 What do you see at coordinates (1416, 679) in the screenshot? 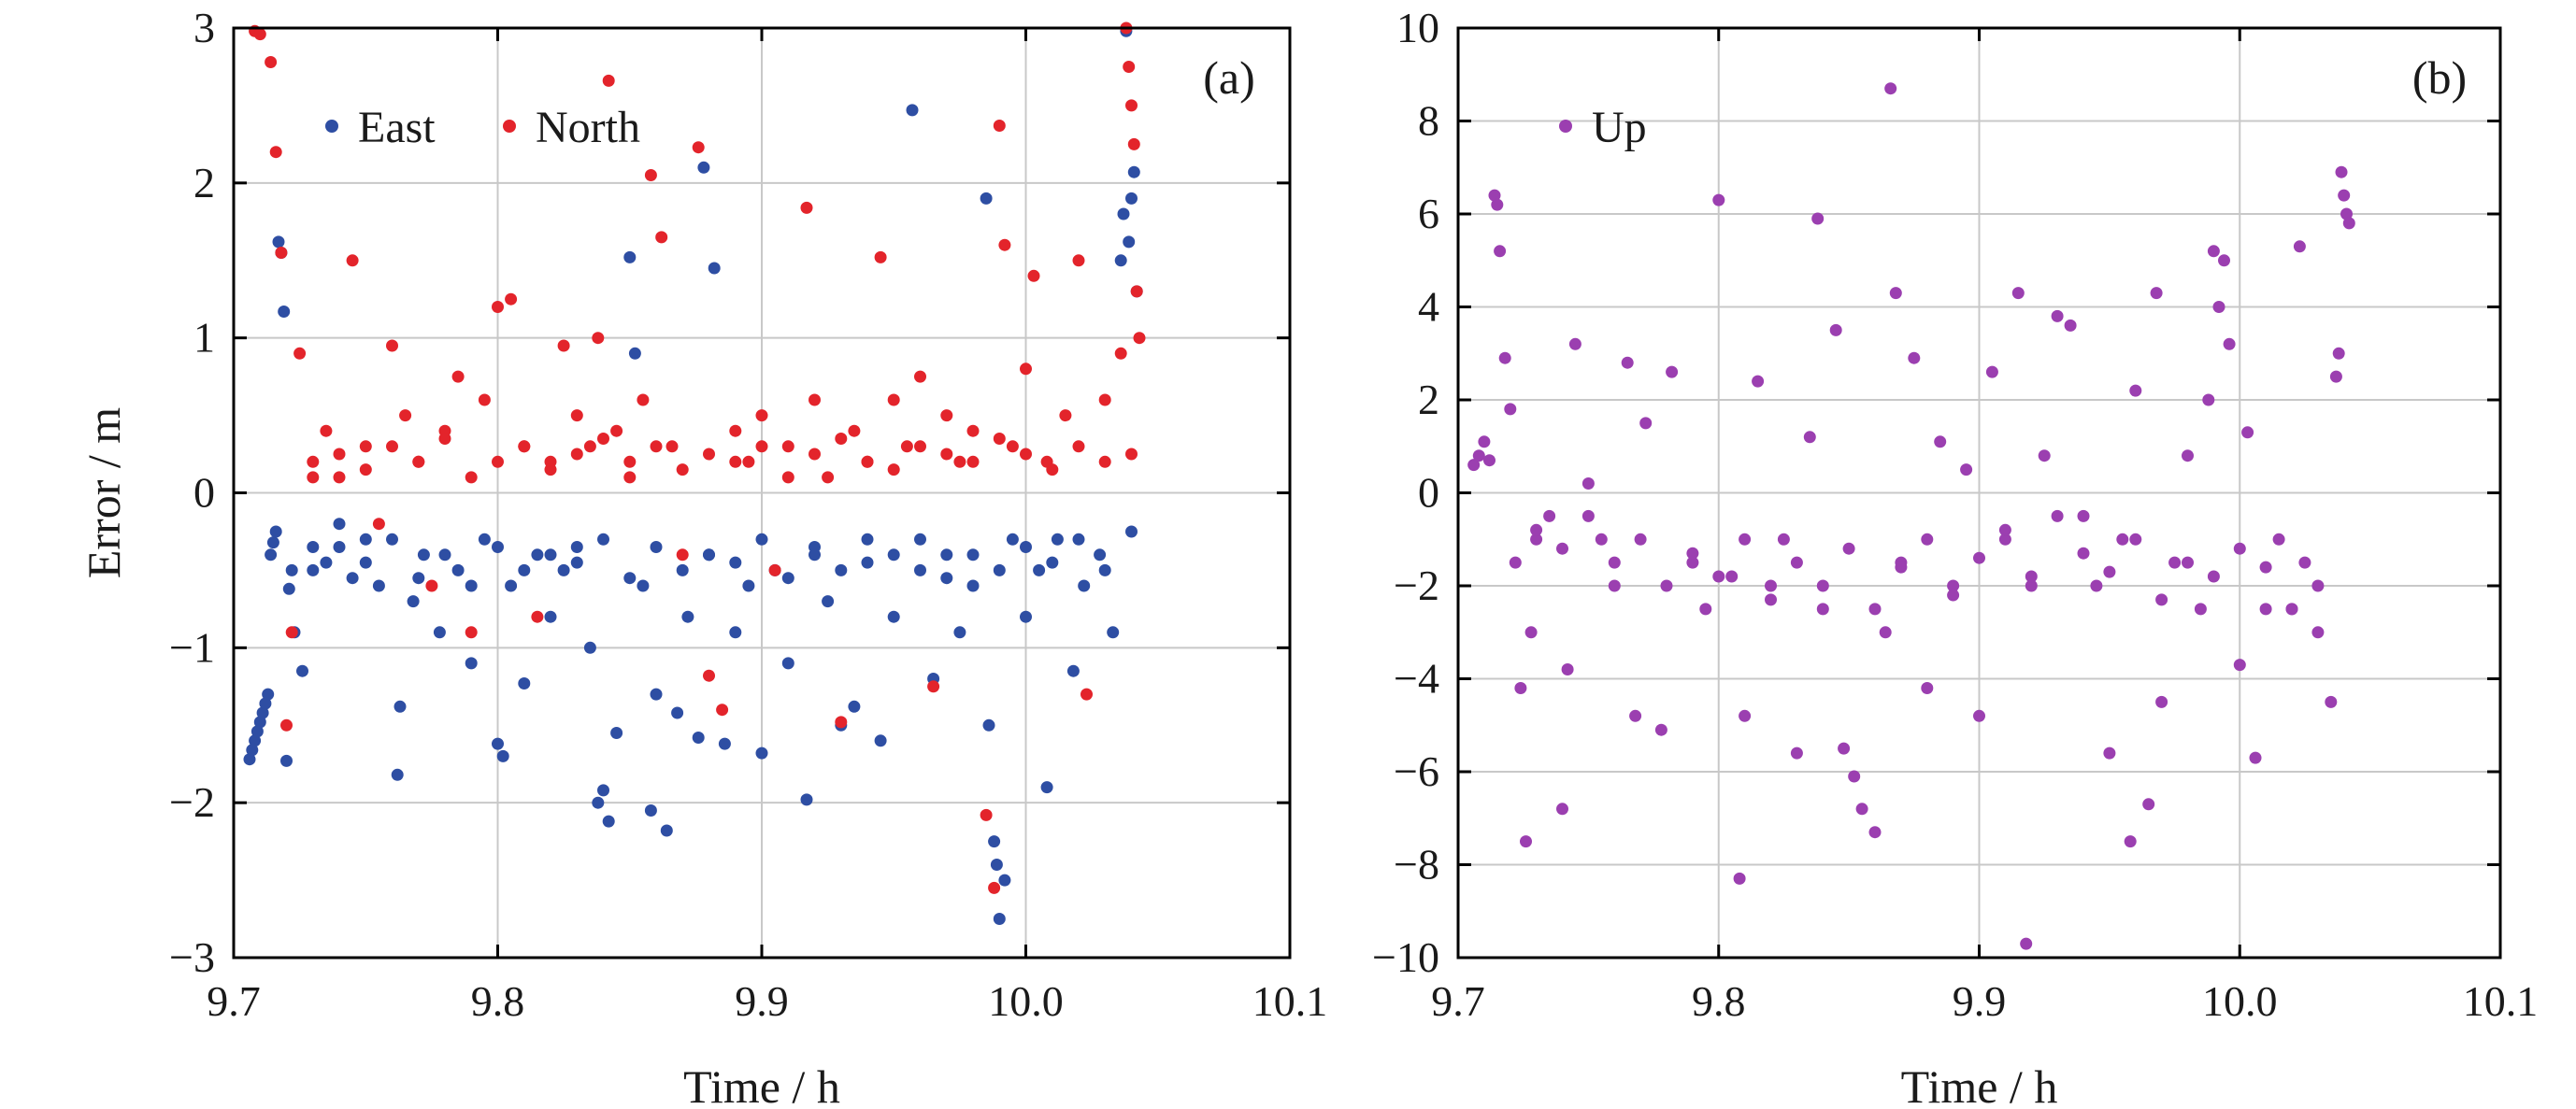
I see `y-tick-label: −4` at bounding box center [1416, 679].